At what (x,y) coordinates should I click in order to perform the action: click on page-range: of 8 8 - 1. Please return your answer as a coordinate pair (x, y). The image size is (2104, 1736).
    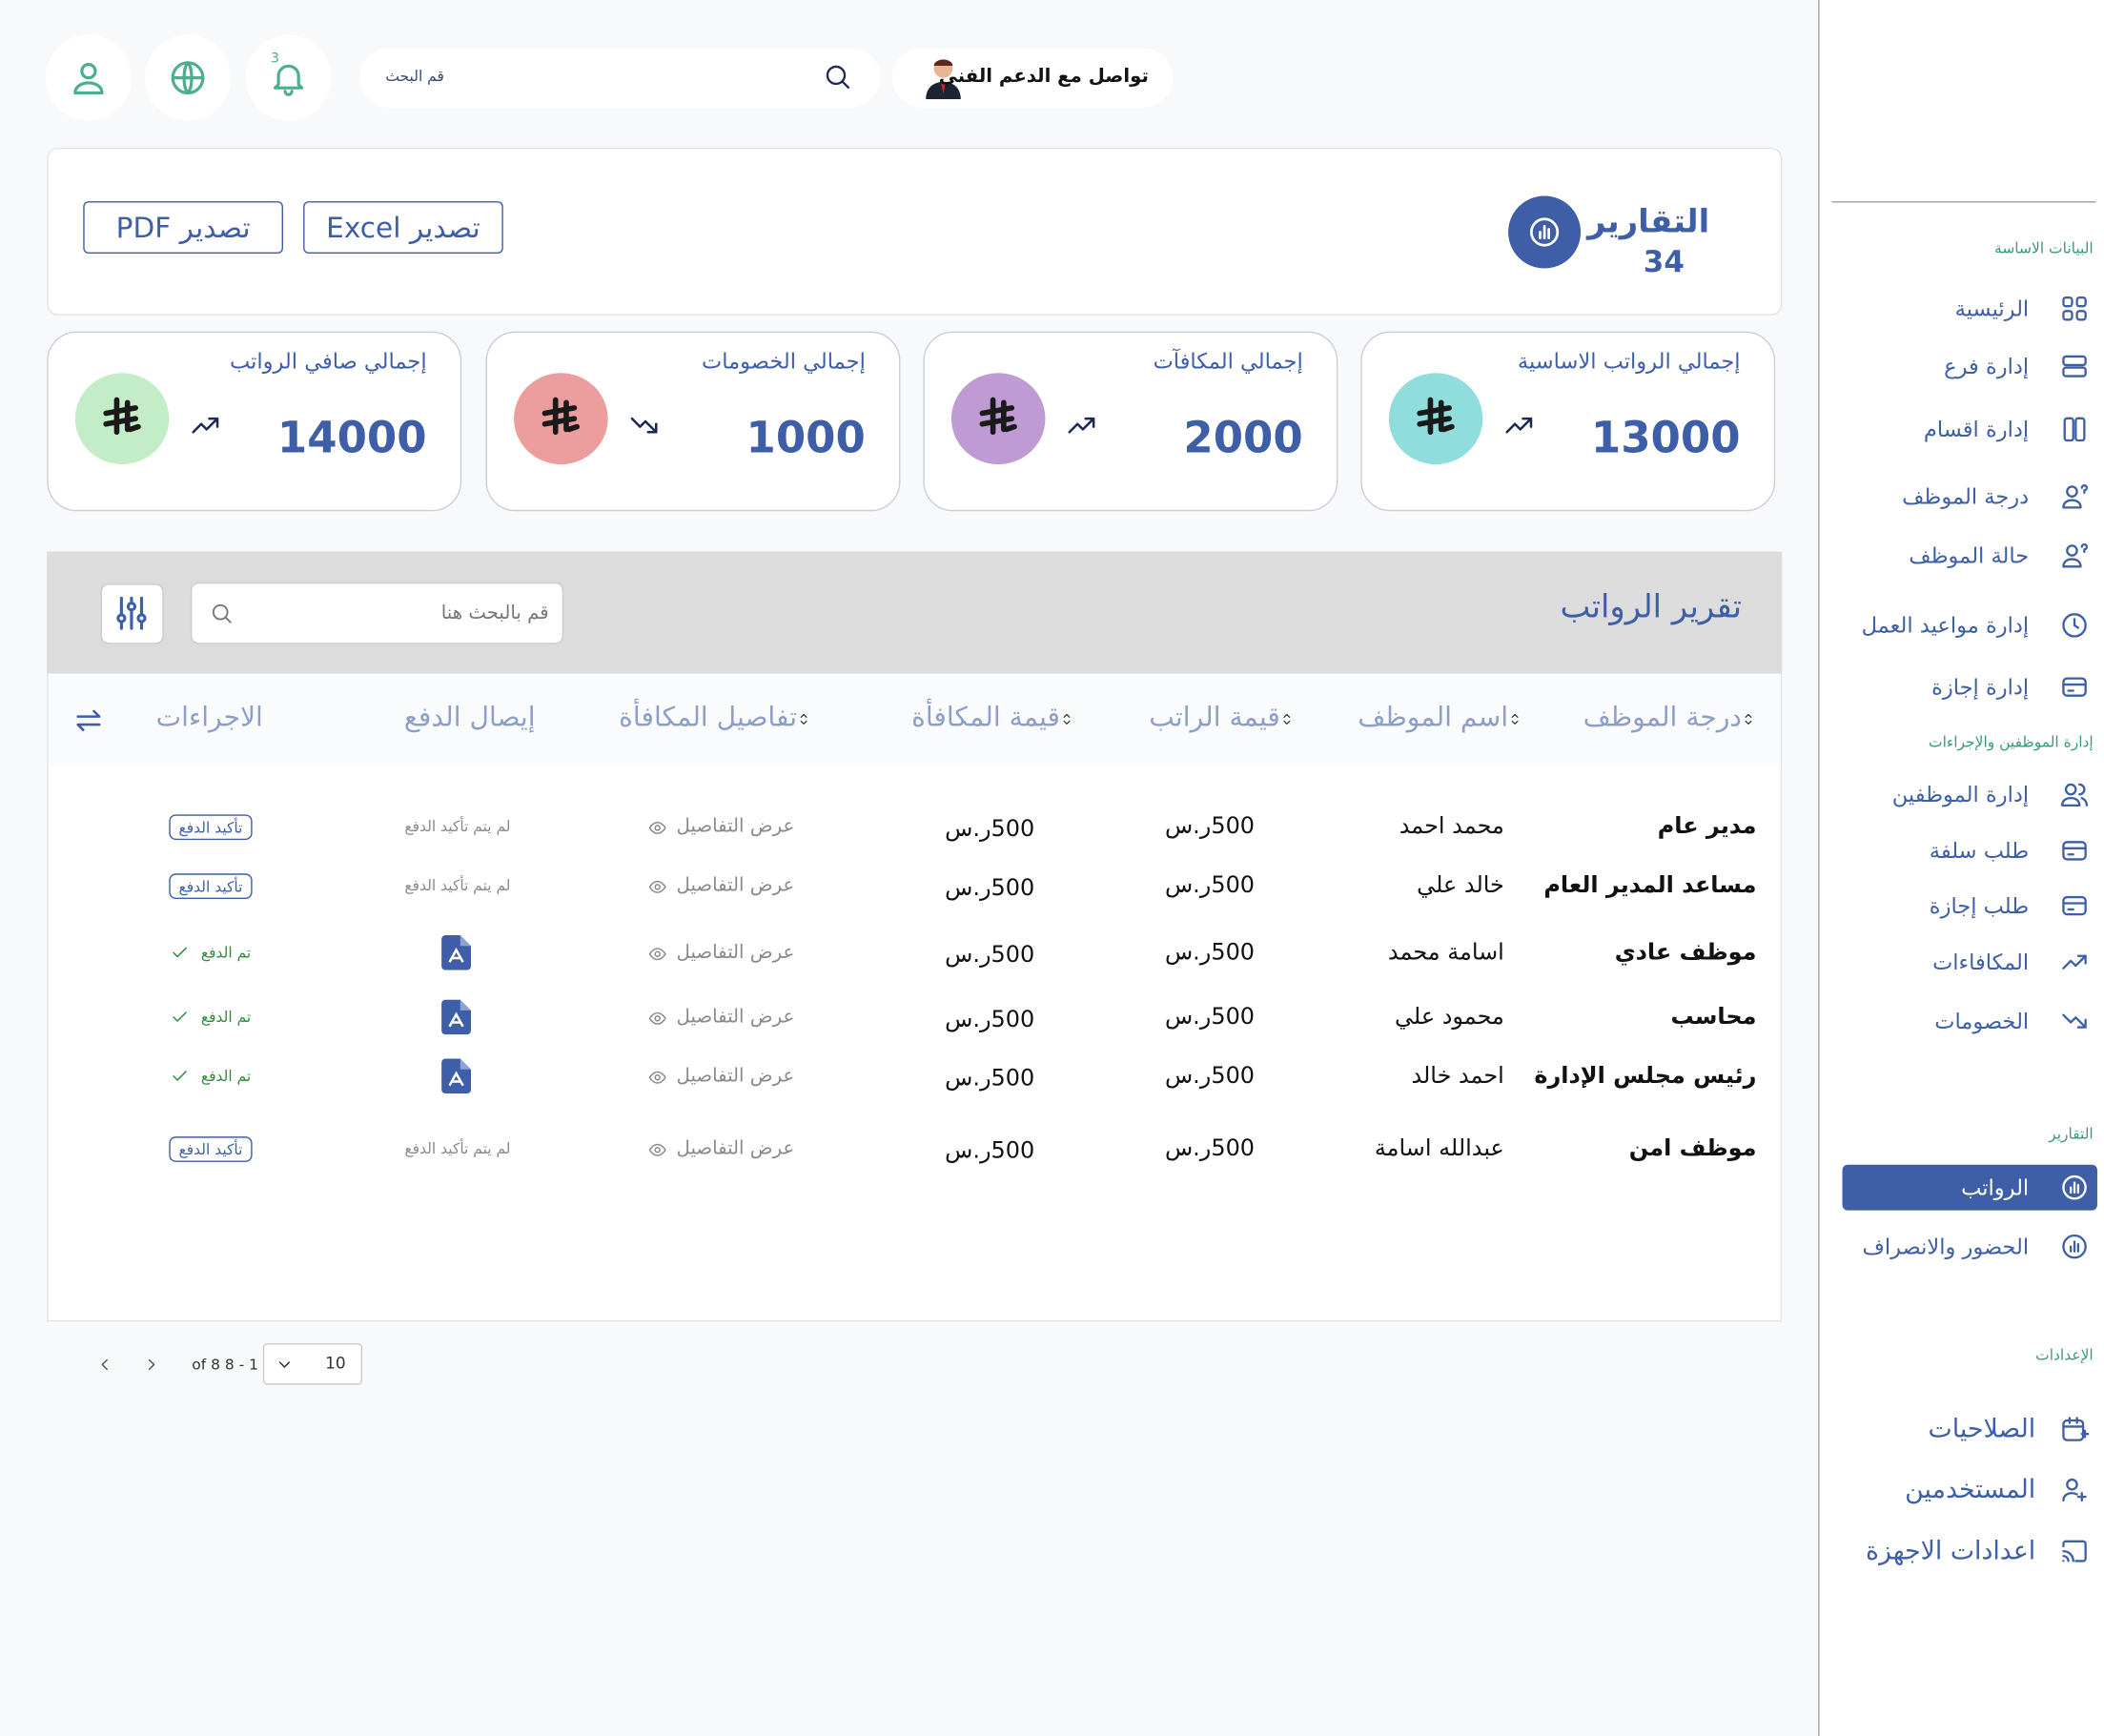
    Looking at the image, I should click on (225, 1365).